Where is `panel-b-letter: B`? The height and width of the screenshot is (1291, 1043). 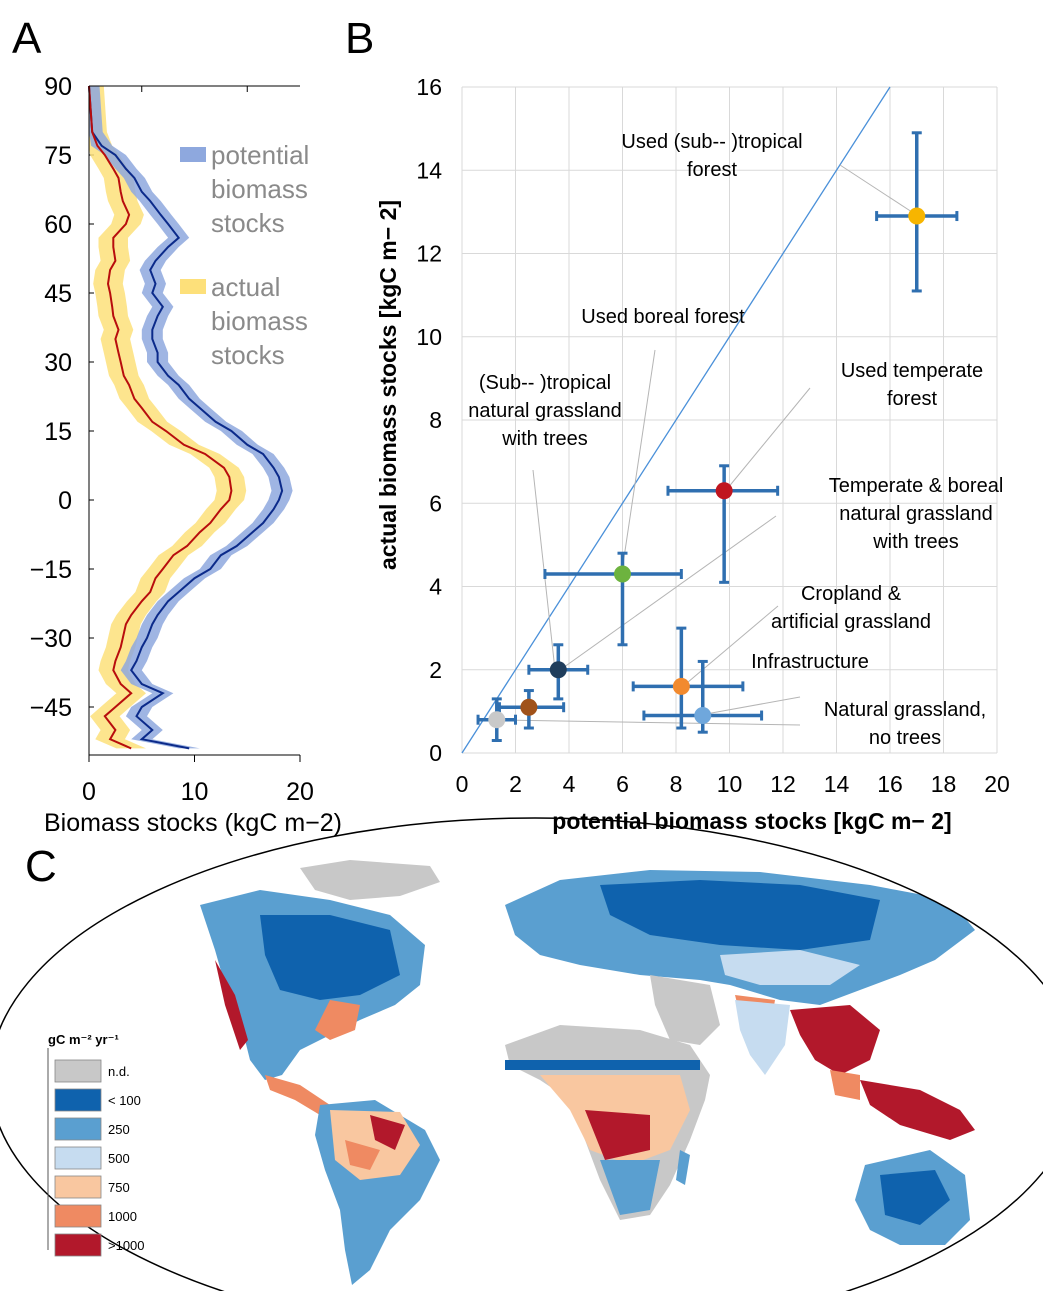
panel-b-letter: B is located at coordinates (360, 38).